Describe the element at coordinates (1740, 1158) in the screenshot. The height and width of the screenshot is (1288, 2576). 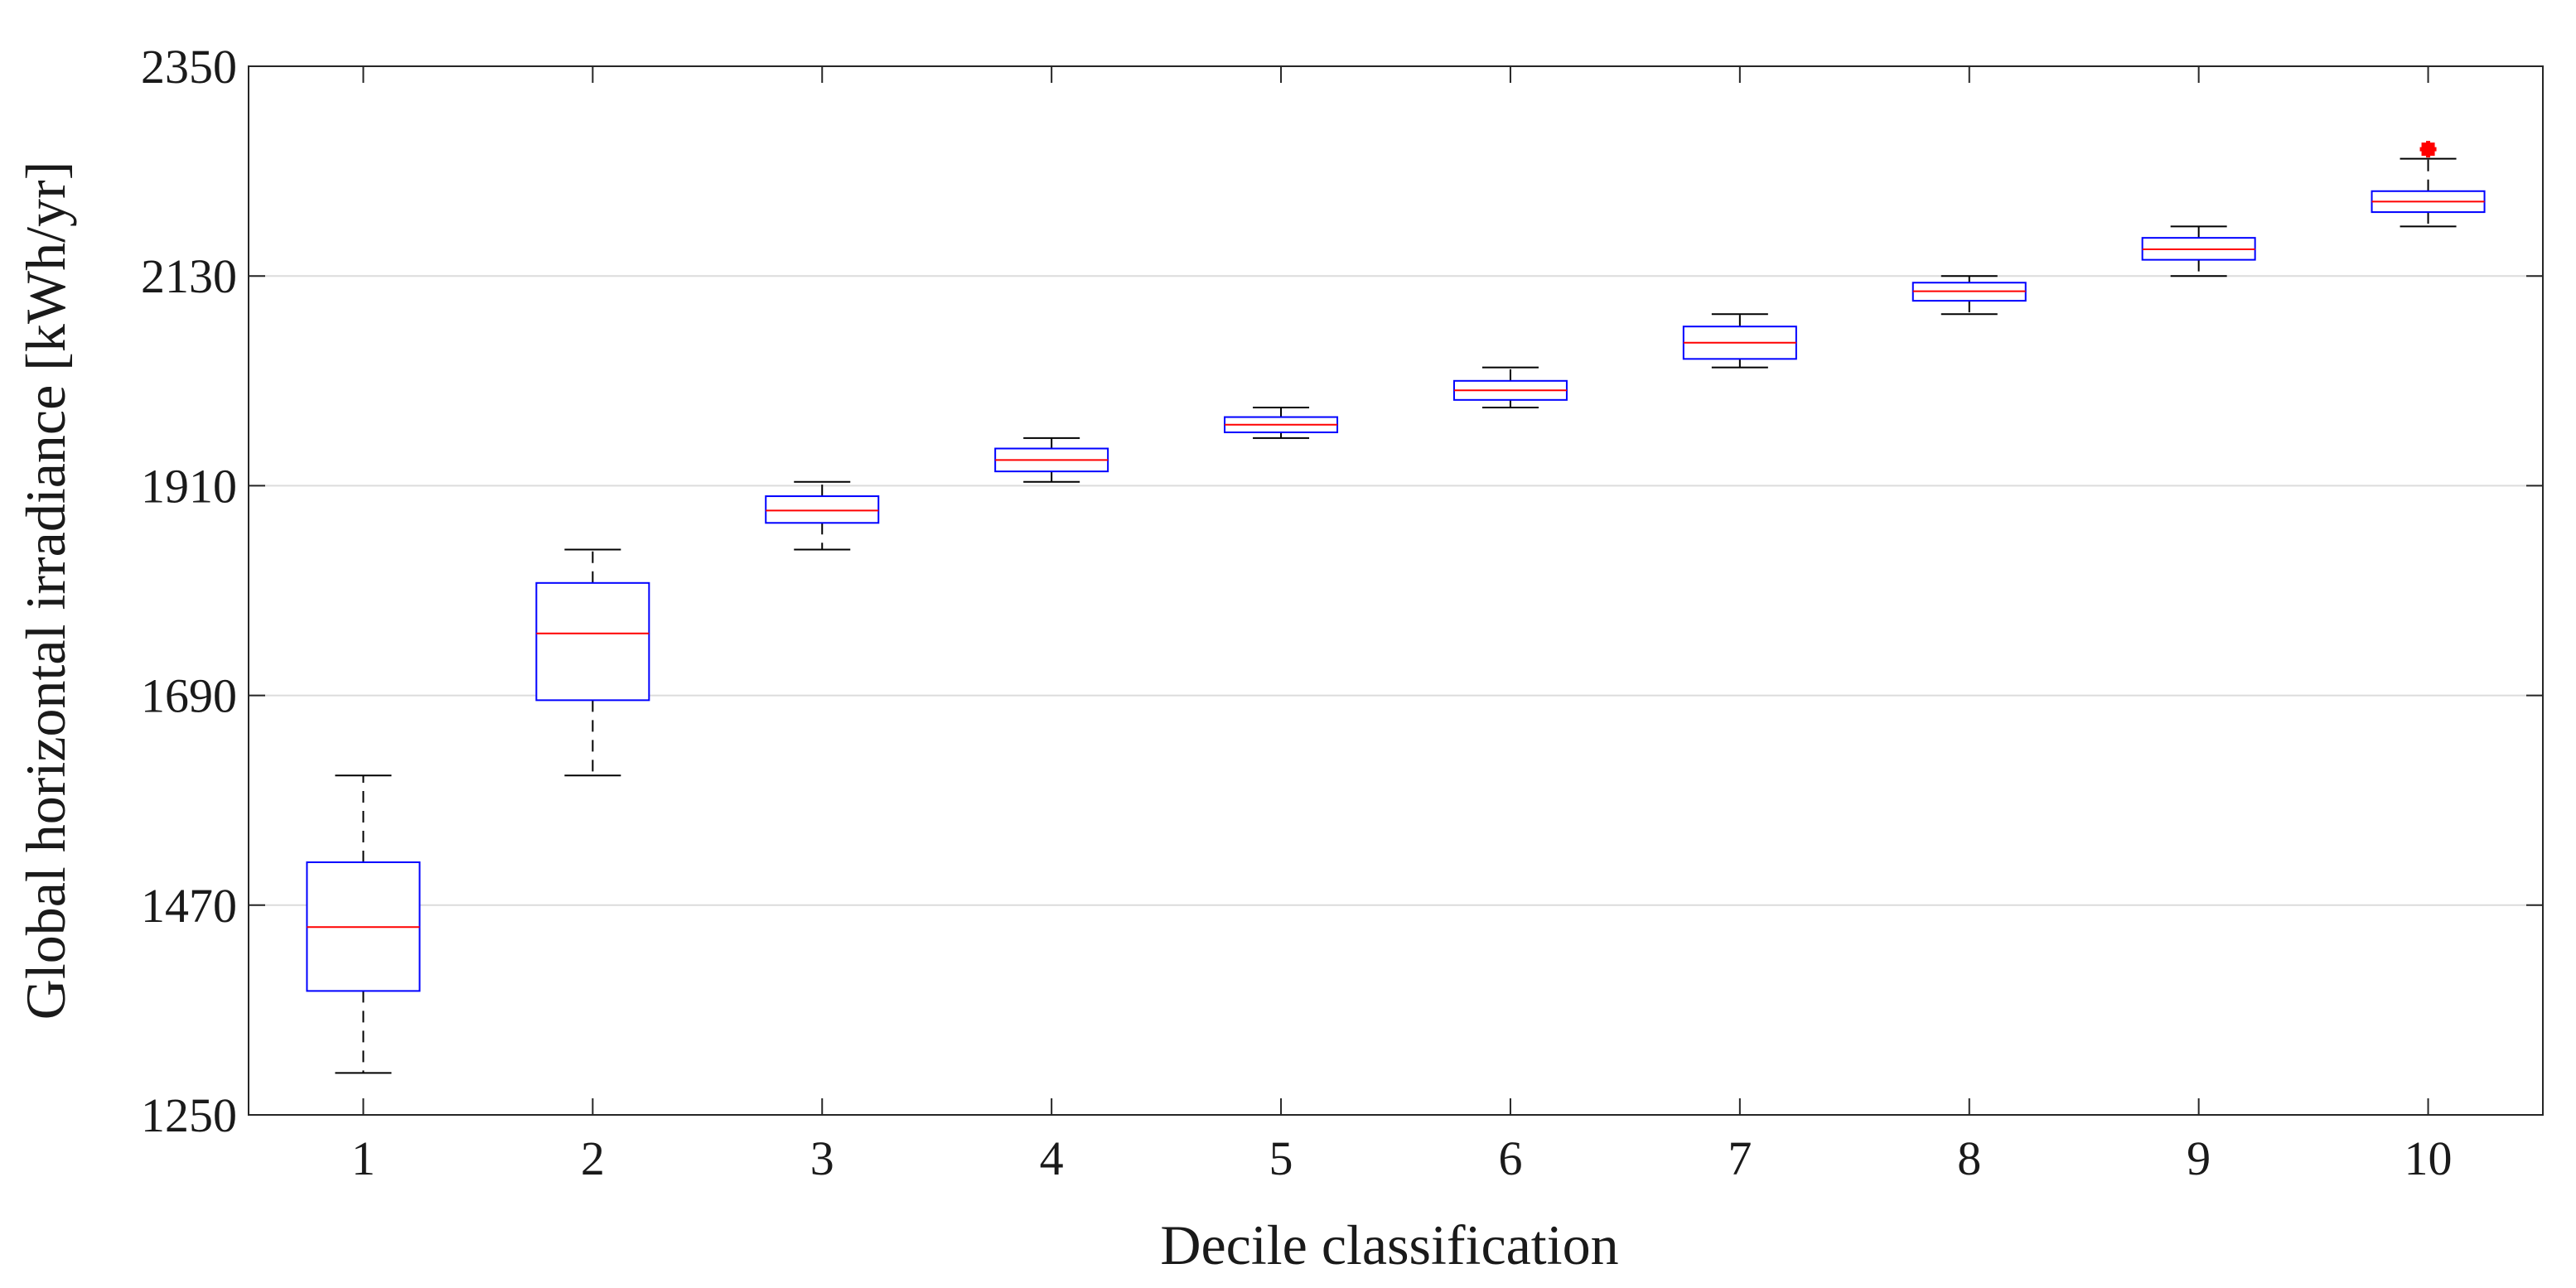
I see `x-tick-label: 7` at that location.